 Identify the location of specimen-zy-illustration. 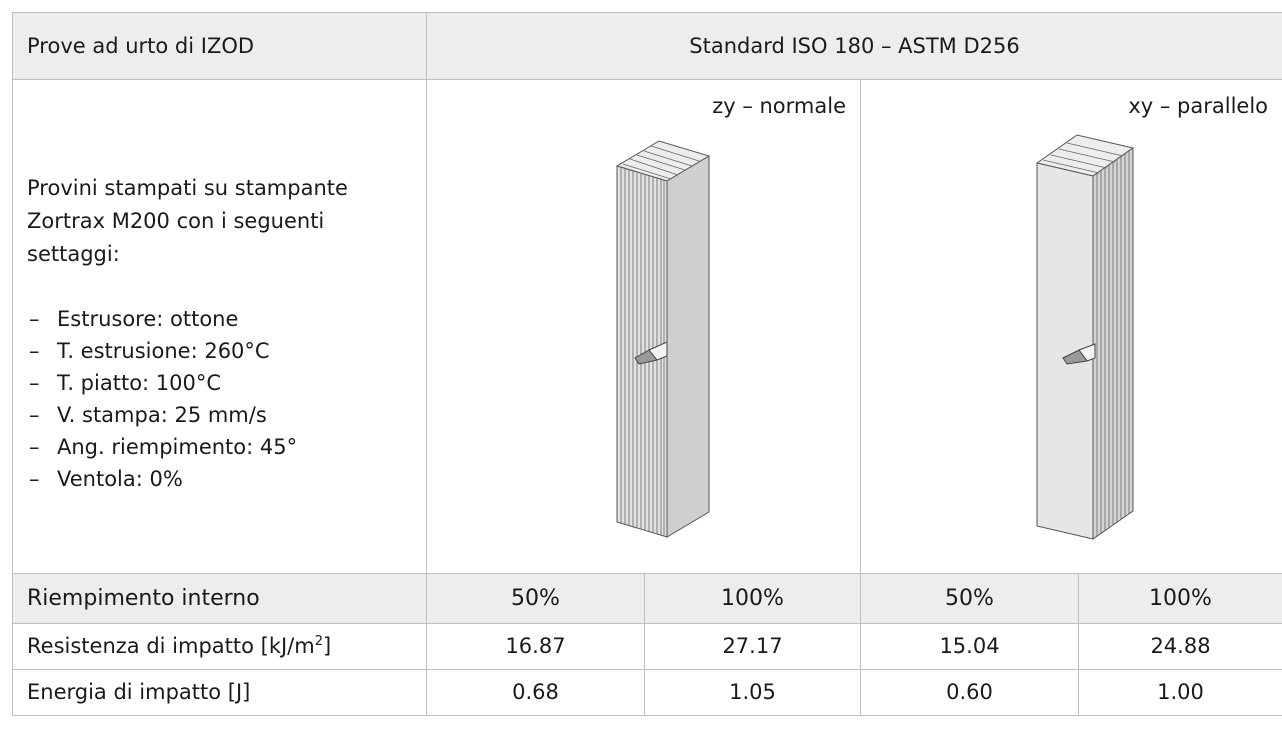
(663, 339).